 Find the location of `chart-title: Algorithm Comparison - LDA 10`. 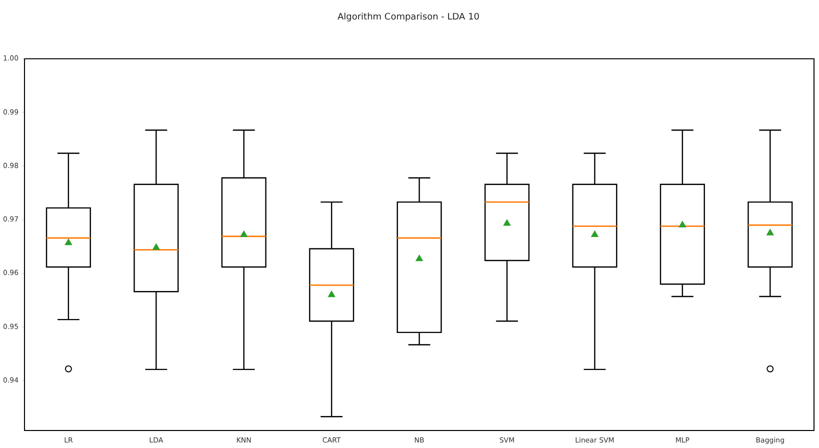

chart-title: Algorithm Comparison - LDA 10 is located at coordinates (408, 17).